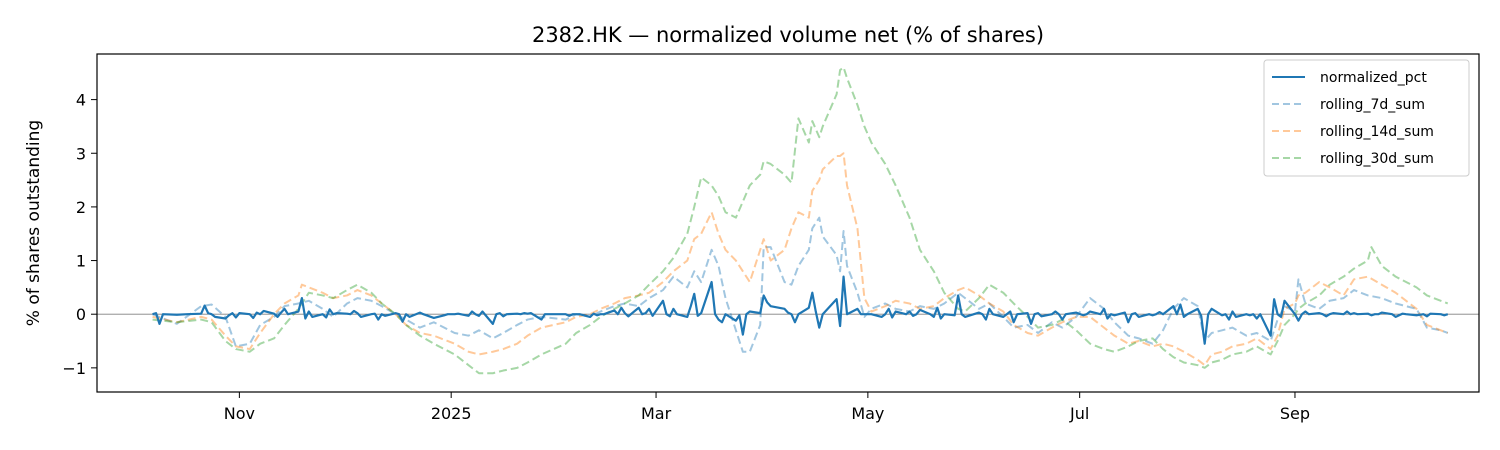 The height and width of the screenshot is (450, 1500). What do you see at coordinates (867, 413) in the screenshot?
I see `x-tick-label: May` at bounding box center [867, 413].